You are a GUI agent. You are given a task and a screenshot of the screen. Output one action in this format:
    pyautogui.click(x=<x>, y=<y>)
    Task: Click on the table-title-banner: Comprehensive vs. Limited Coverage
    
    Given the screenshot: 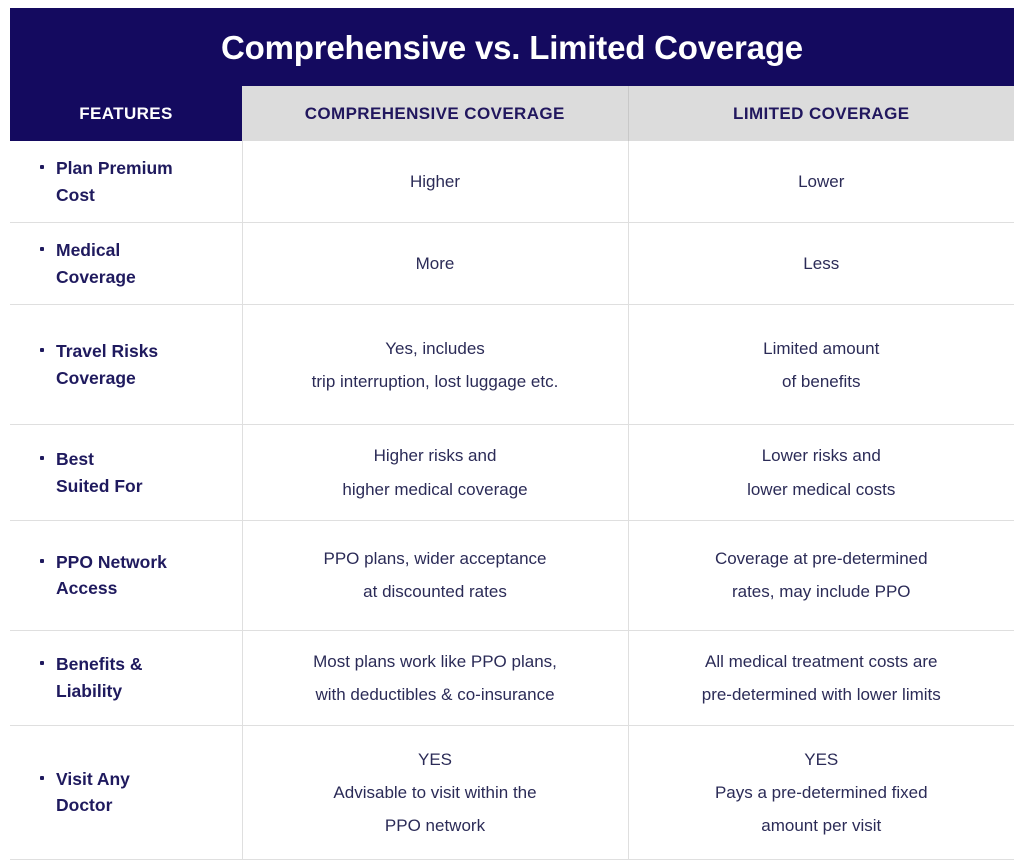 What is the action you would take?
    pyautogui.click(x=512, y=47)
    